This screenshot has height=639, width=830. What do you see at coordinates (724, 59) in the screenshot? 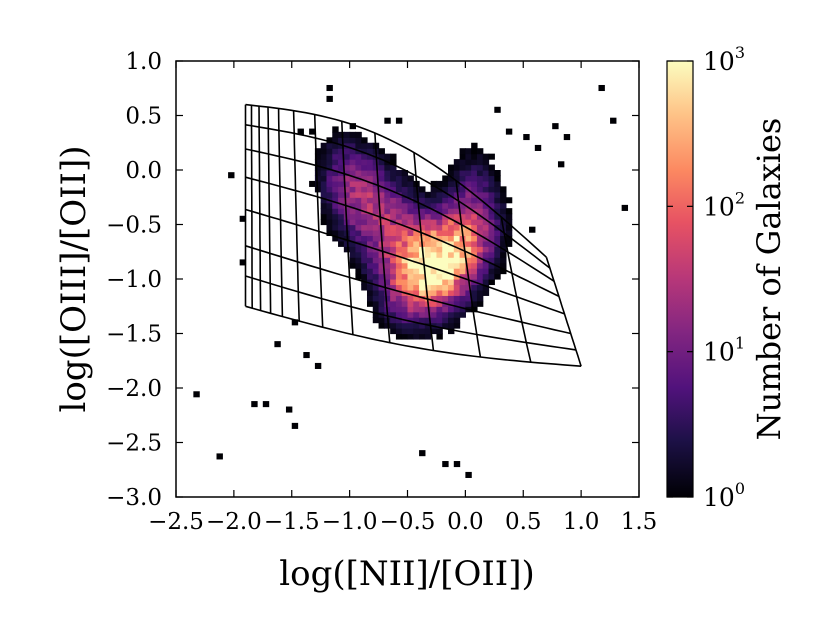
I see `colorbar-tick-label: 103` at bounding box center [724, 59].